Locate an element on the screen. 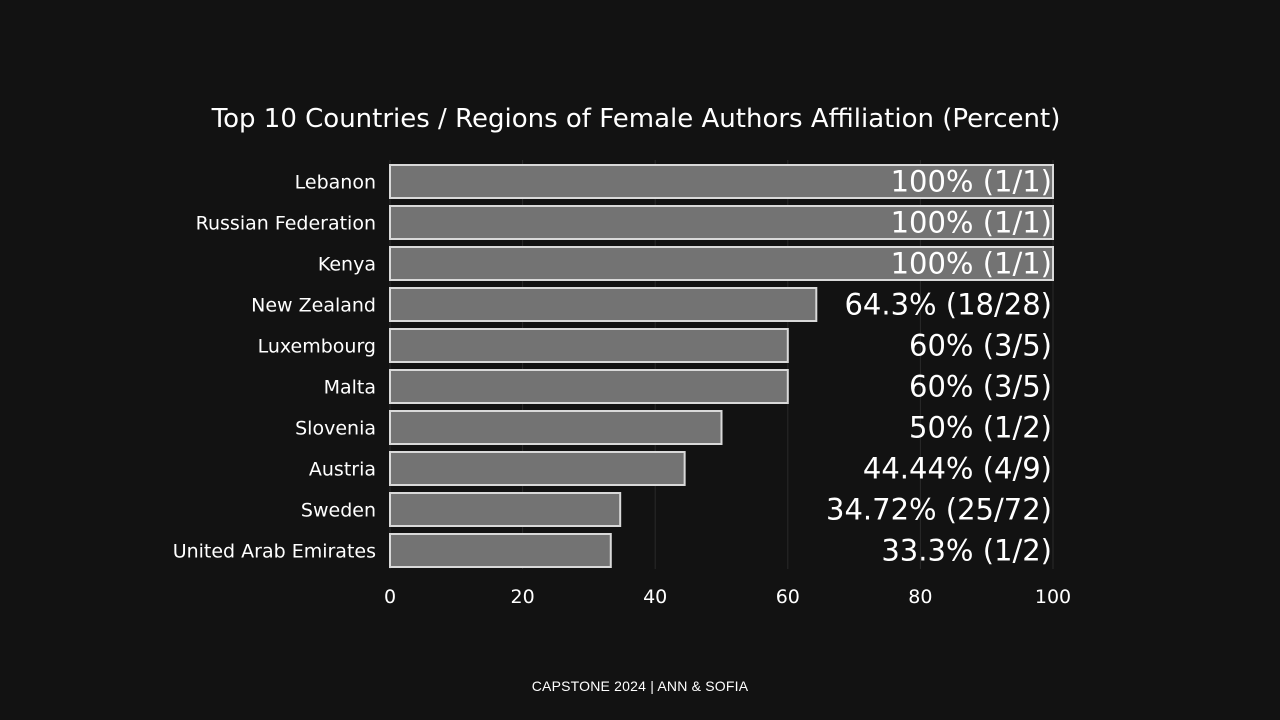 The height and width of the screenshot is (720, 1280). x-tick-label: 80 is located at coordinates (920, 597).